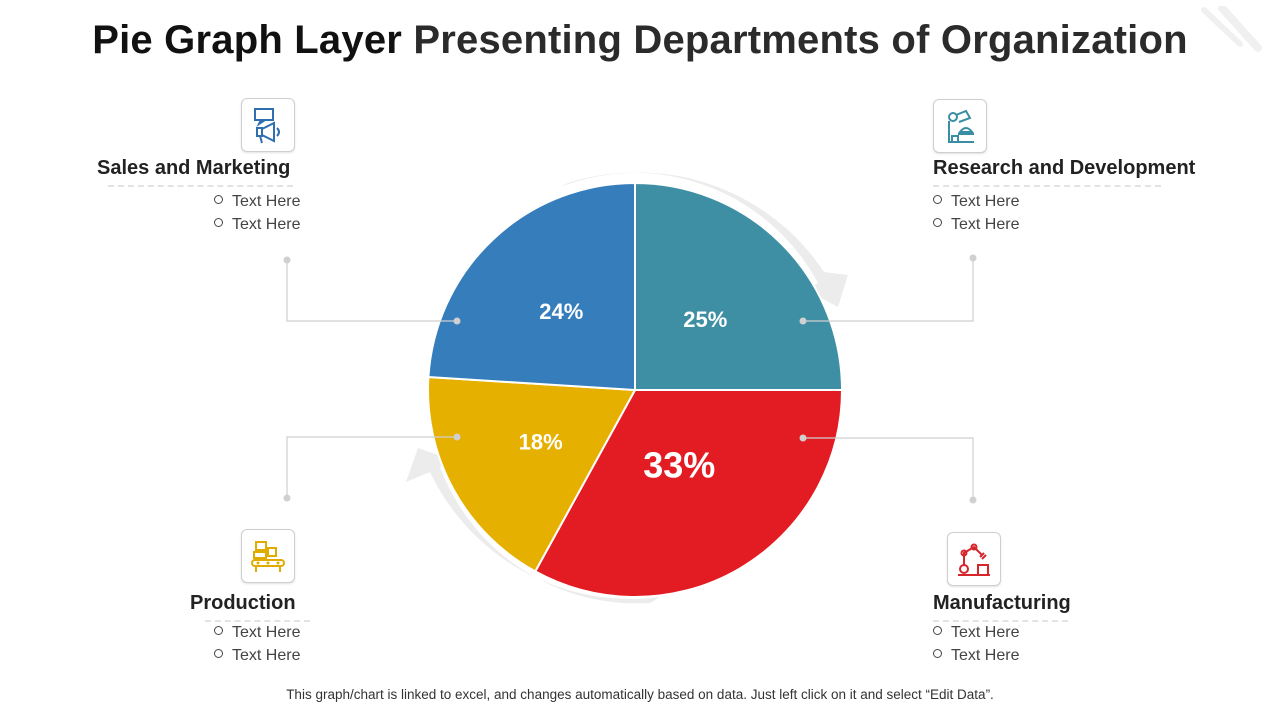 Image resolution: width=1280 pixels, height=720 pixels. Describe the element at coordinates (705, 319) in the screenshot. I see `slice-label: 25%` at that location.